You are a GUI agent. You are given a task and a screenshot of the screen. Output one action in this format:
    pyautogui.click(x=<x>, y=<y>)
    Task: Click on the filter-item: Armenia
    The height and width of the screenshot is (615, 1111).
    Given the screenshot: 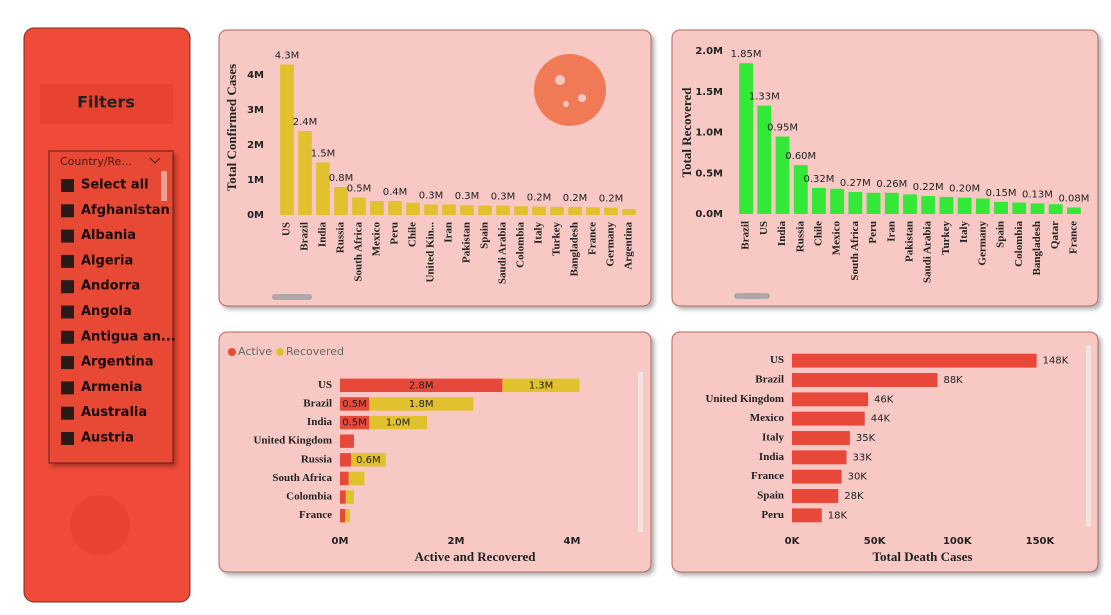 What is the action you would take?
    pyautogui.click(x=111, y=387)
    